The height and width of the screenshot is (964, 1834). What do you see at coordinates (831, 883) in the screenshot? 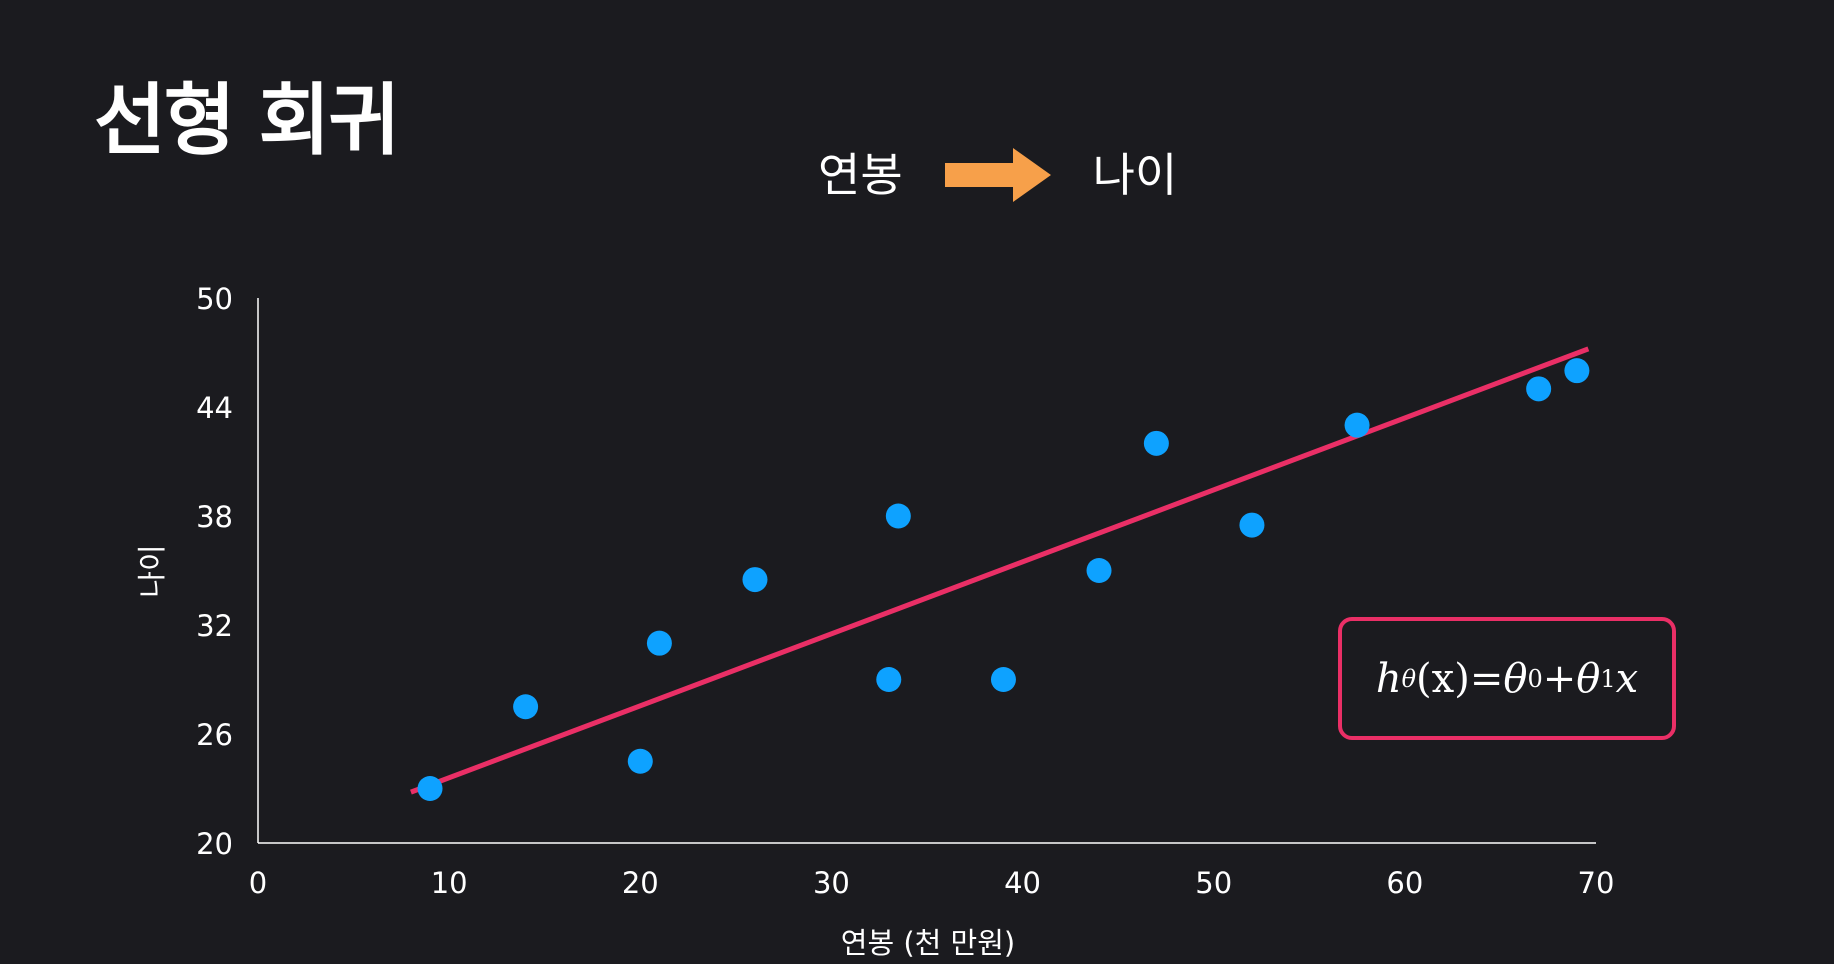
I see `x-tick-label: 30` at bounding box center [831, 883].